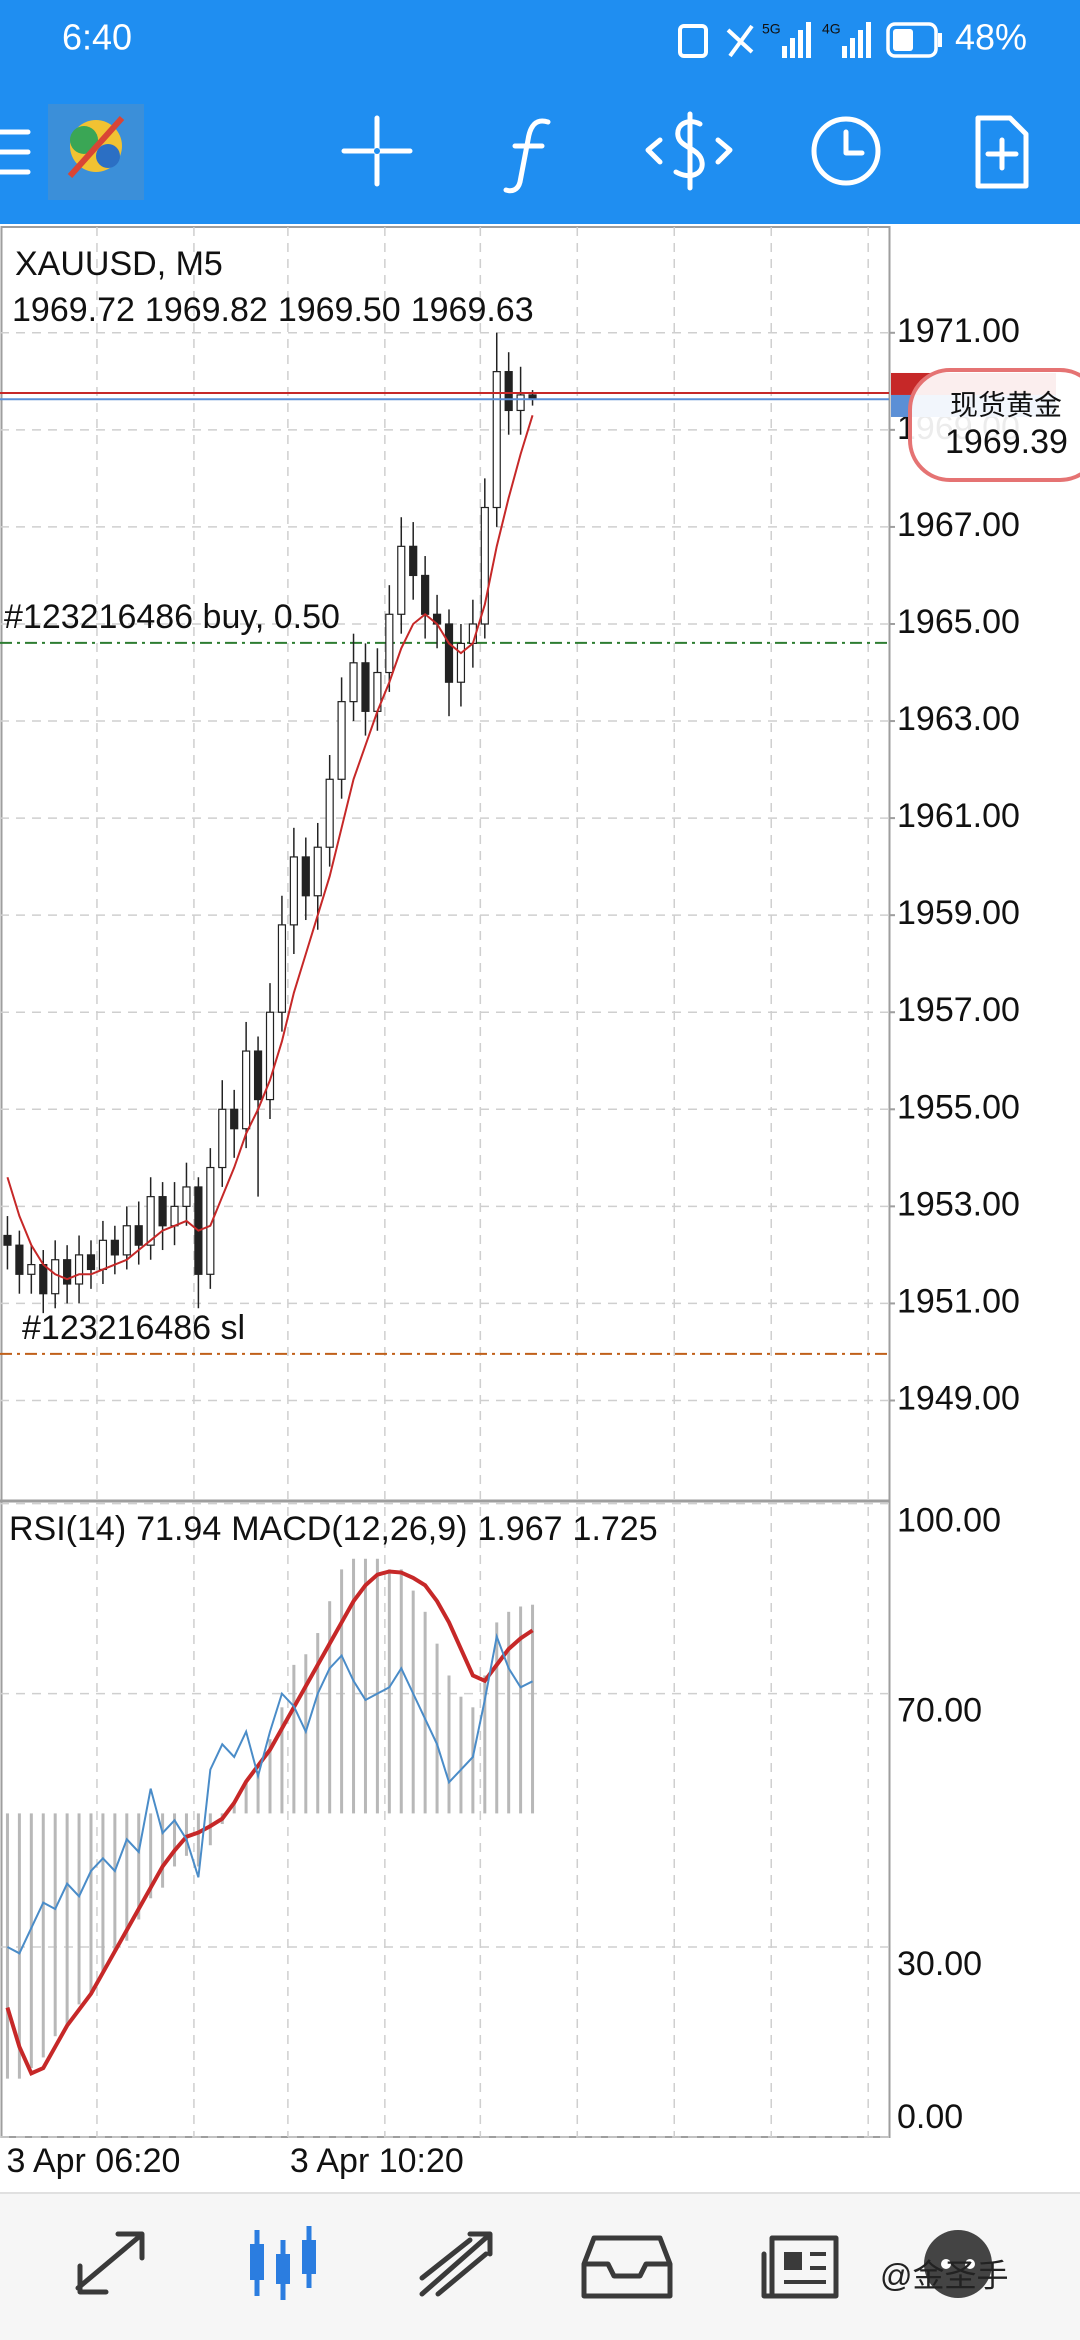 The image size is (1080, 2340). Describe the element at coordinates (540, 2266) in the screenshot. I see `bottom-nav` at that location.